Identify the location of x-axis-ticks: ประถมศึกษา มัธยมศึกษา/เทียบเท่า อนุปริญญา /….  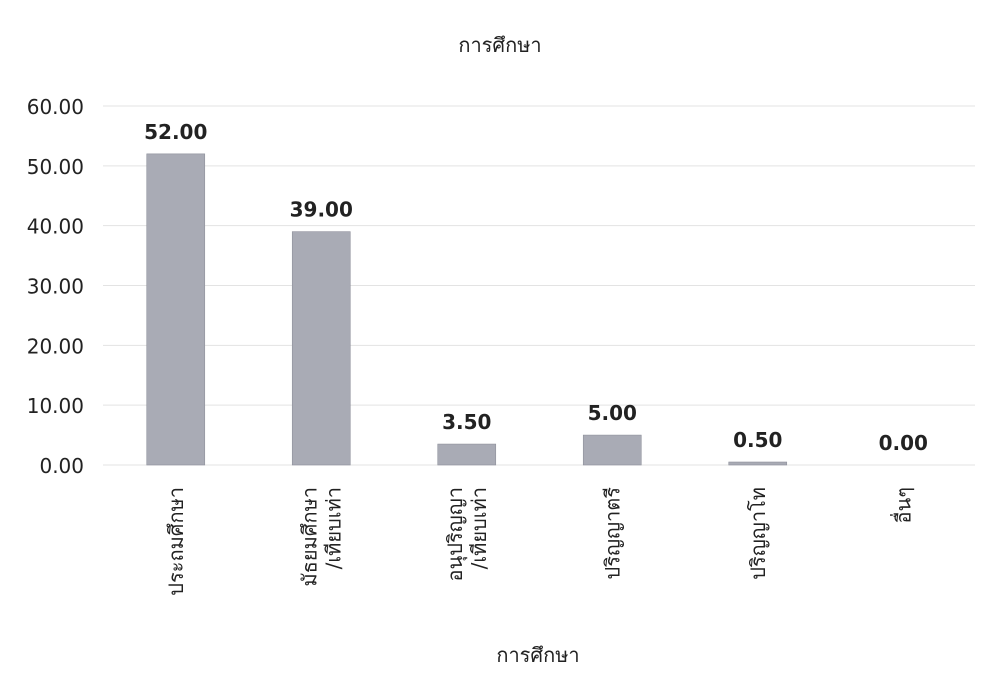
(540, 541).